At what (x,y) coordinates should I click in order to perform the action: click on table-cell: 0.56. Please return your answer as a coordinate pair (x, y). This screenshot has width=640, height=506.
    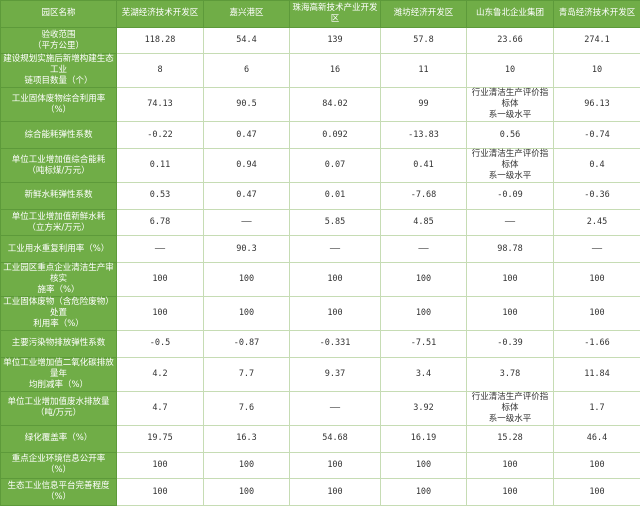
    Looking at the image, I should click on (510, 135).